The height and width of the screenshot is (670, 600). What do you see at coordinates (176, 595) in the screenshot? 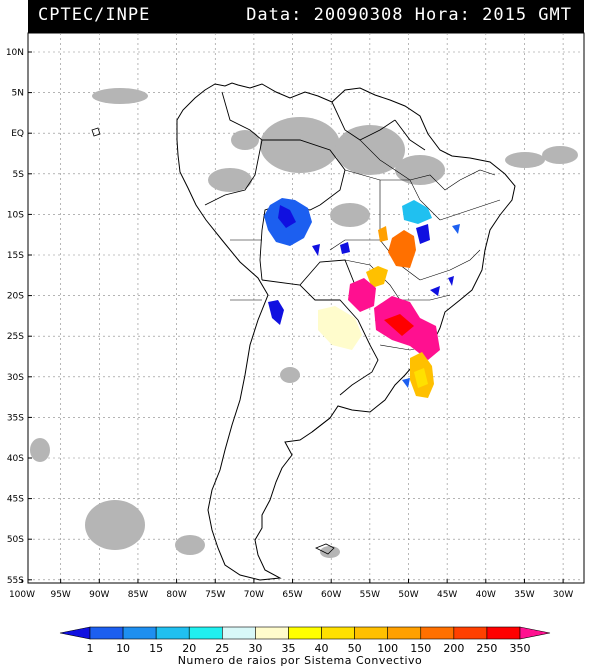
I see `lon-tick-label: 80W` at bounding box center [176, 595].